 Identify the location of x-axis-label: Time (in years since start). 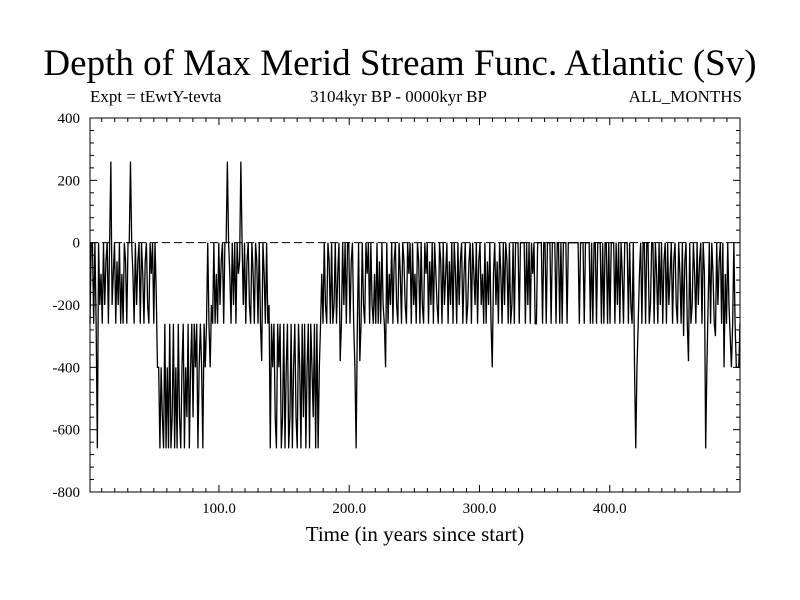
(415, 534).